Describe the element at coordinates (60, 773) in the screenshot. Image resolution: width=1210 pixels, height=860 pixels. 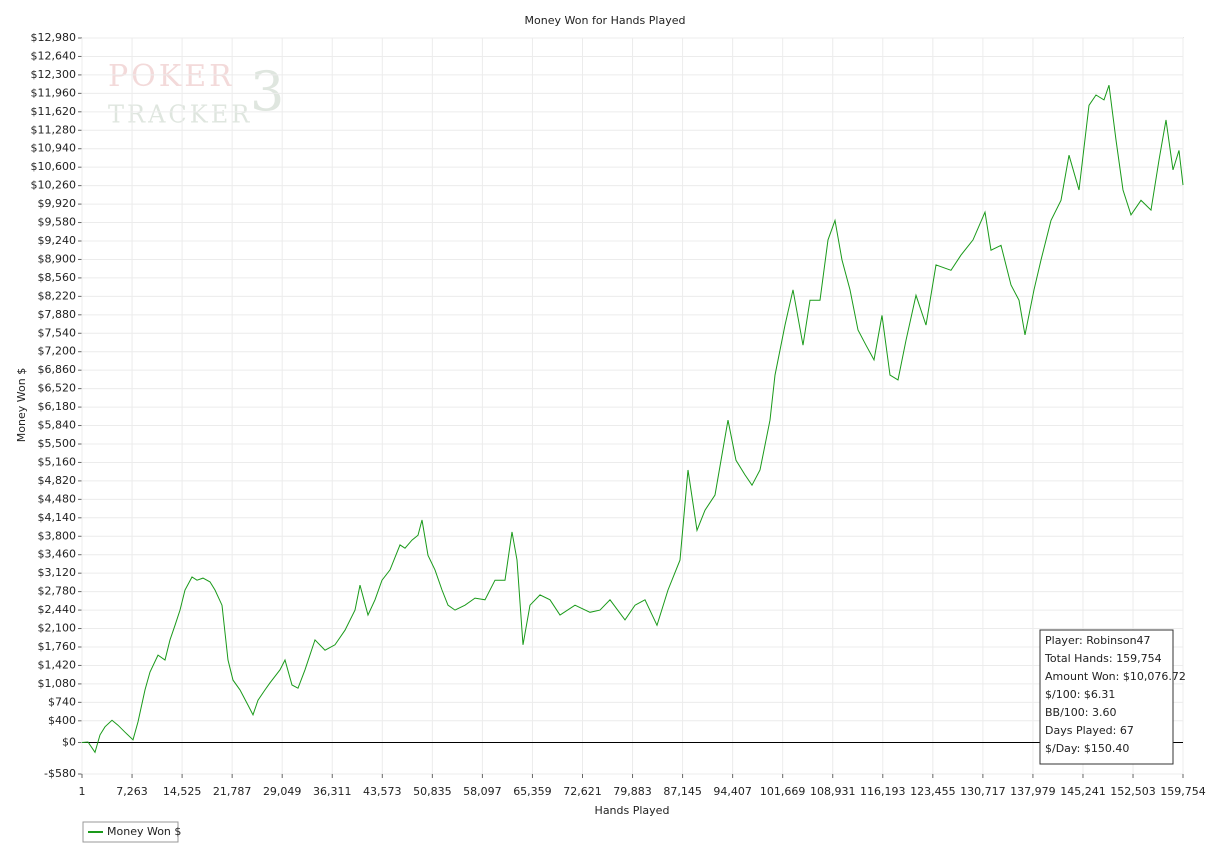
I see `y-tick-label: -$580` at that location.